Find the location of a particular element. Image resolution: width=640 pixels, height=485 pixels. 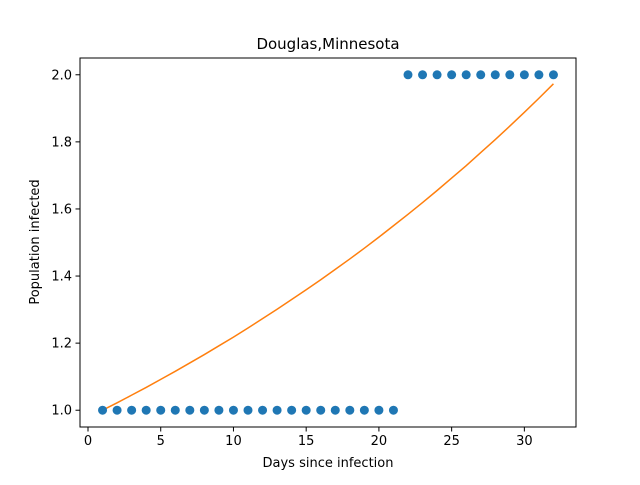

x-tick-label: 5 is located at coordinates (161, 441).